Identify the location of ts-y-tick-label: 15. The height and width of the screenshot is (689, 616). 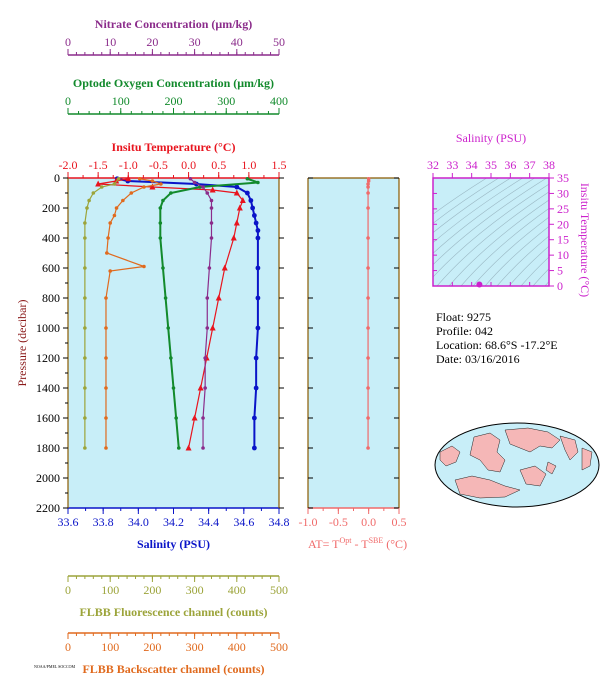
(563, 240).